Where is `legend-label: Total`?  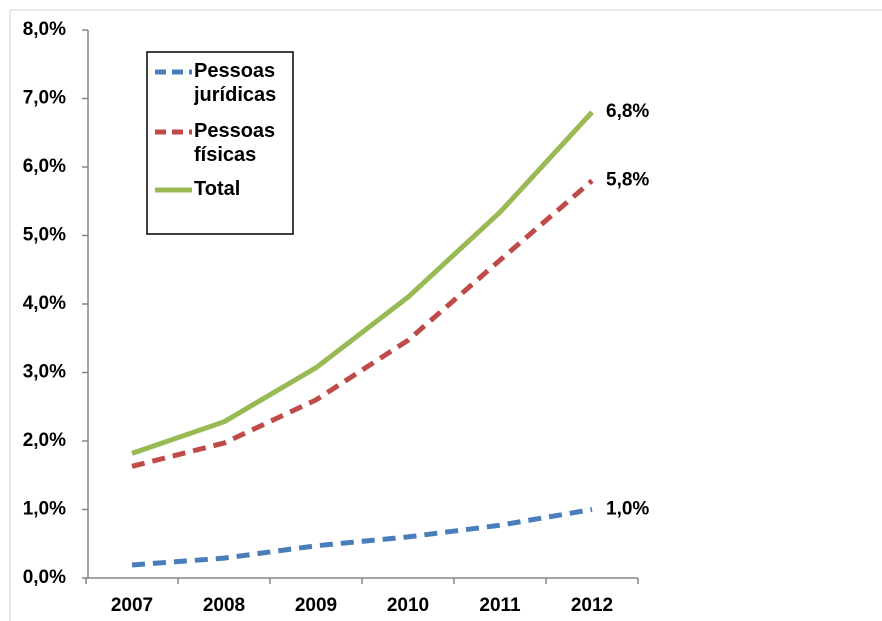 legend-label: Total is located at coordinates (217, 189).